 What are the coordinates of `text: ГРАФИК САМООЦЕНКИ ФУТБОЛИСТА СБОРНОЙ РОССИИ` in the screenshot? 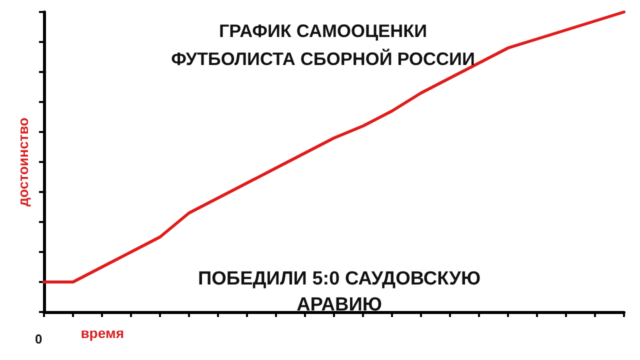 It's located at (323, 45).